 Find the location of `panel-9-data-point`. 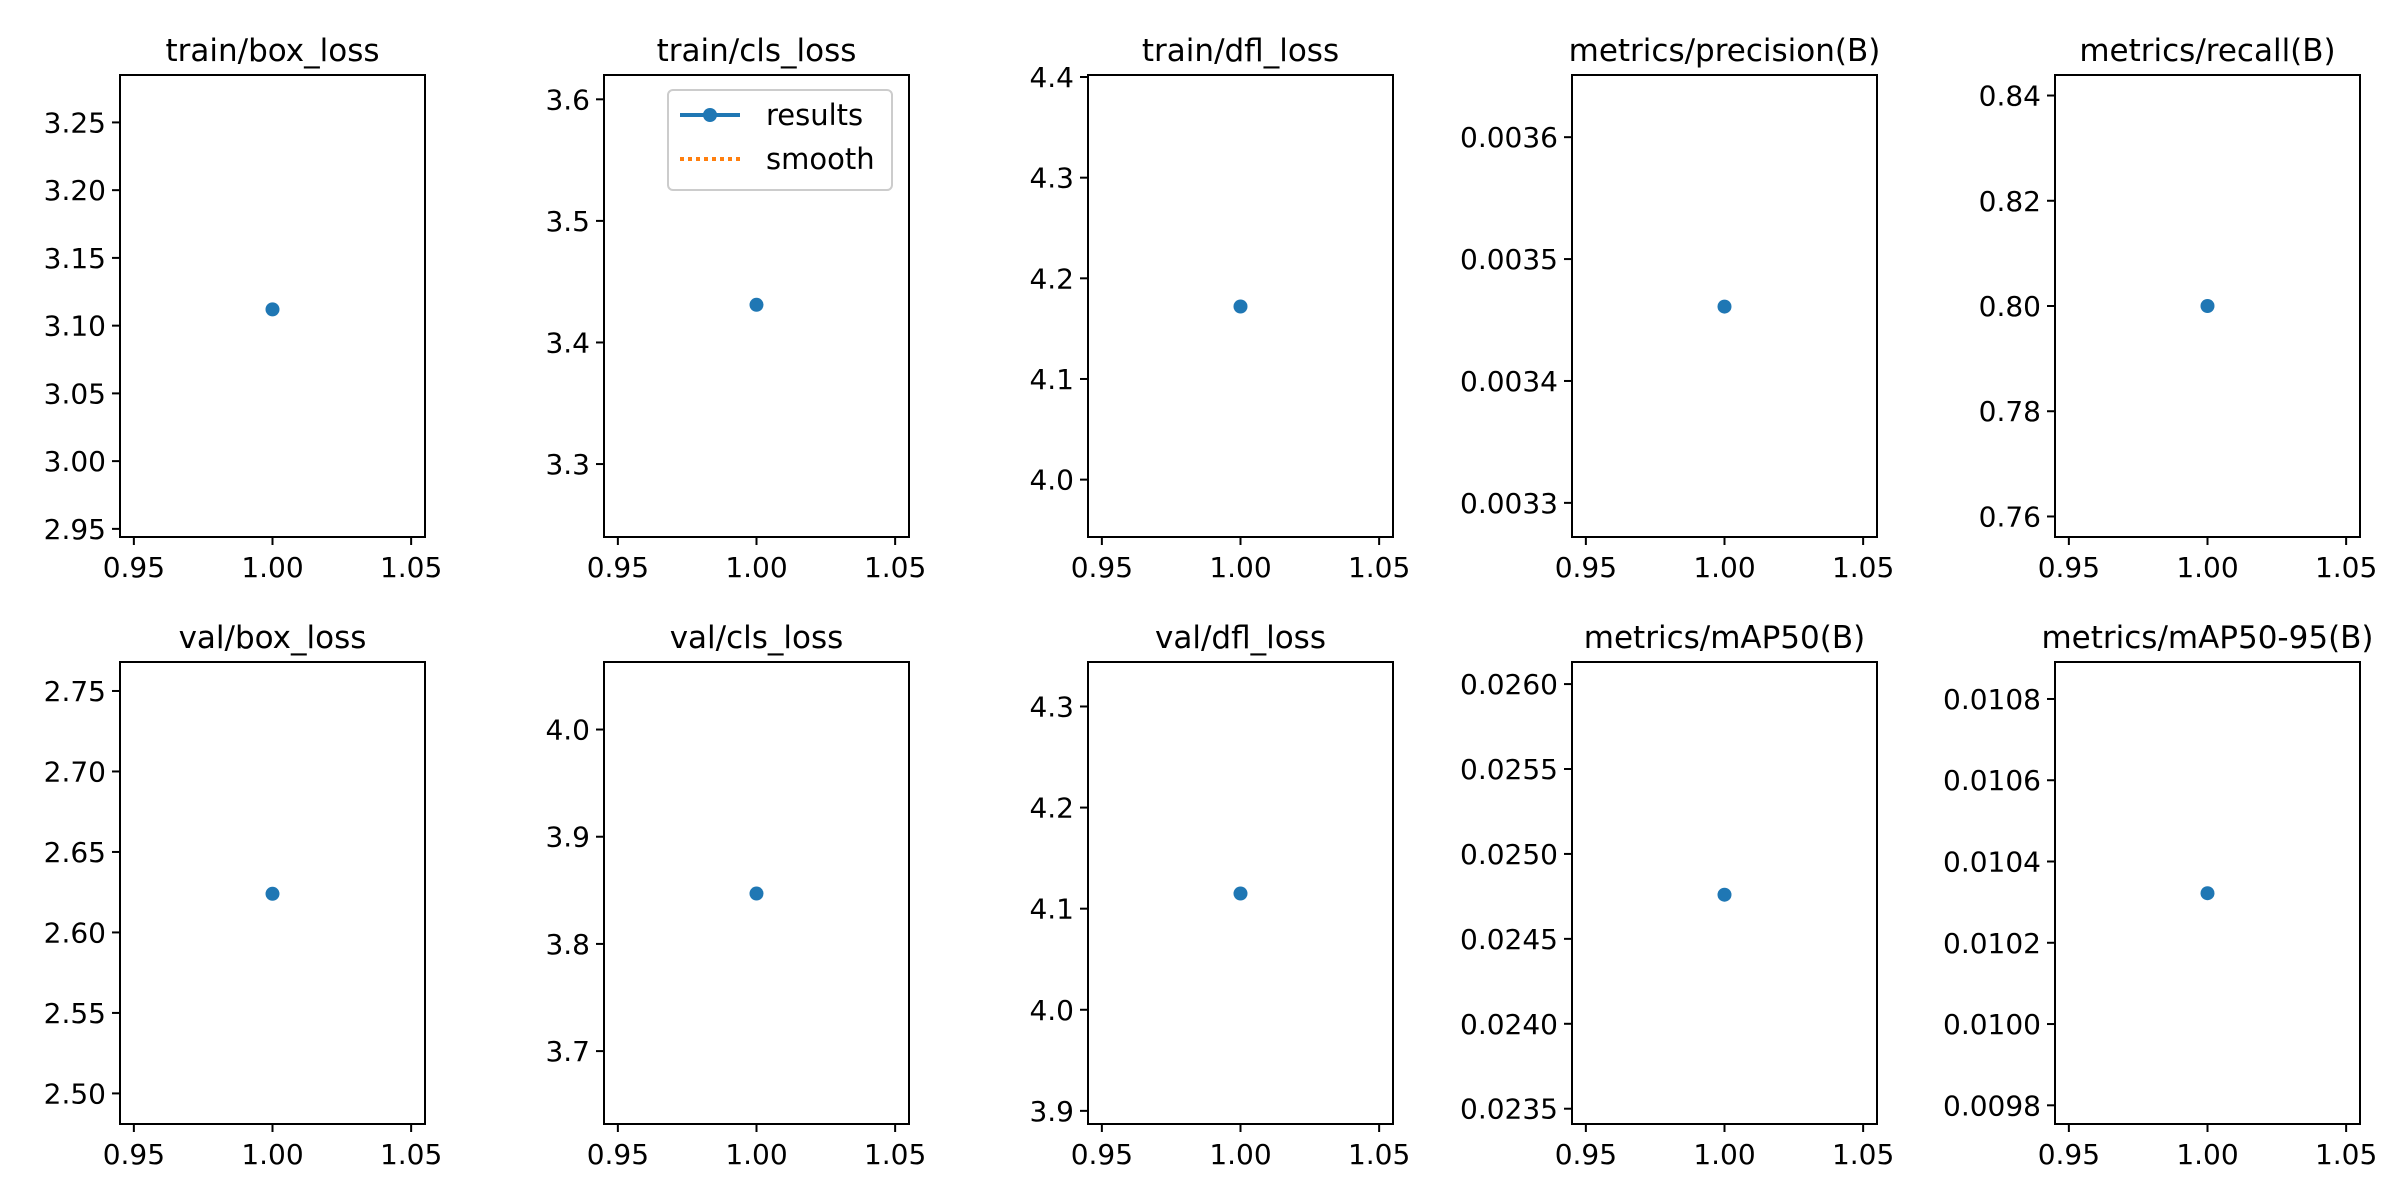

panel-9-data-point is located at coordinates (1724, 894).